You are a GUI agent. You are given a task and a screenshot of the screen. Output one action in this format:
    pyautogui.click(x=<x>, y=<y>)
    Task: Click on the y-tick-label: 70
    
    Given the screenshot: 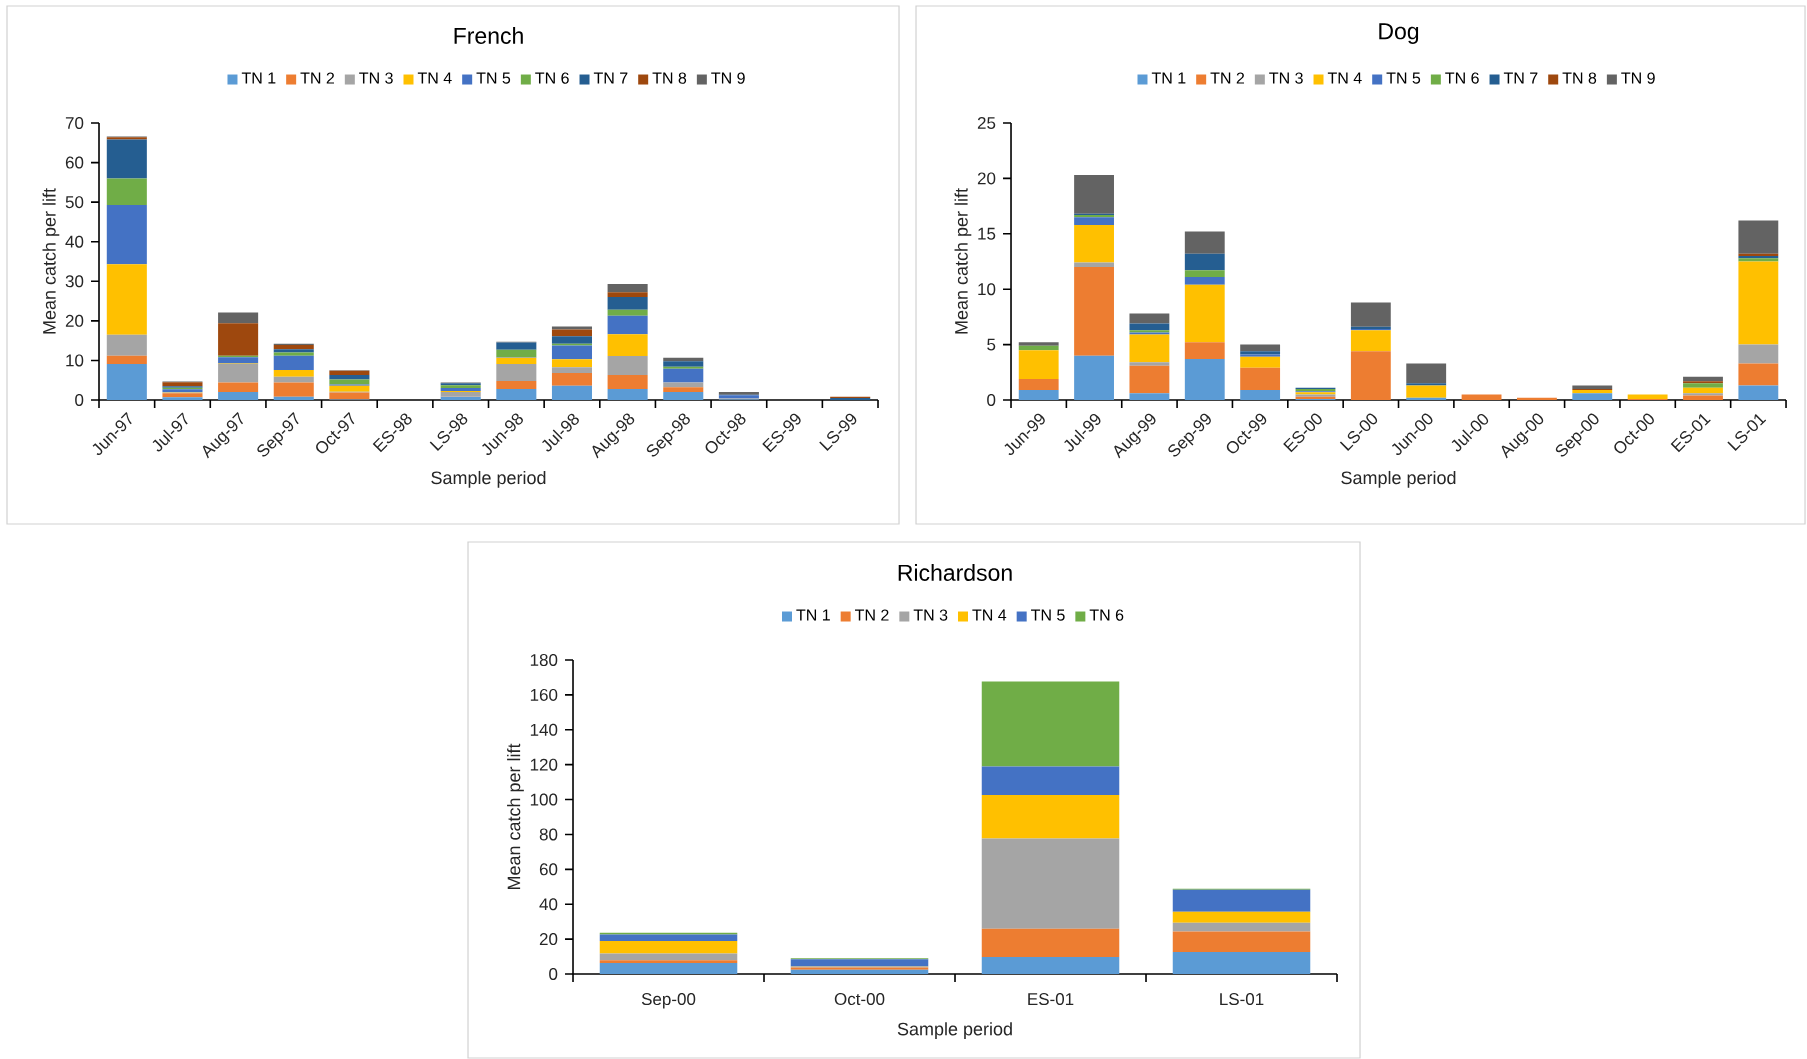 What is the action you would take?
    pyautogui.click(x=74, y=123)
    